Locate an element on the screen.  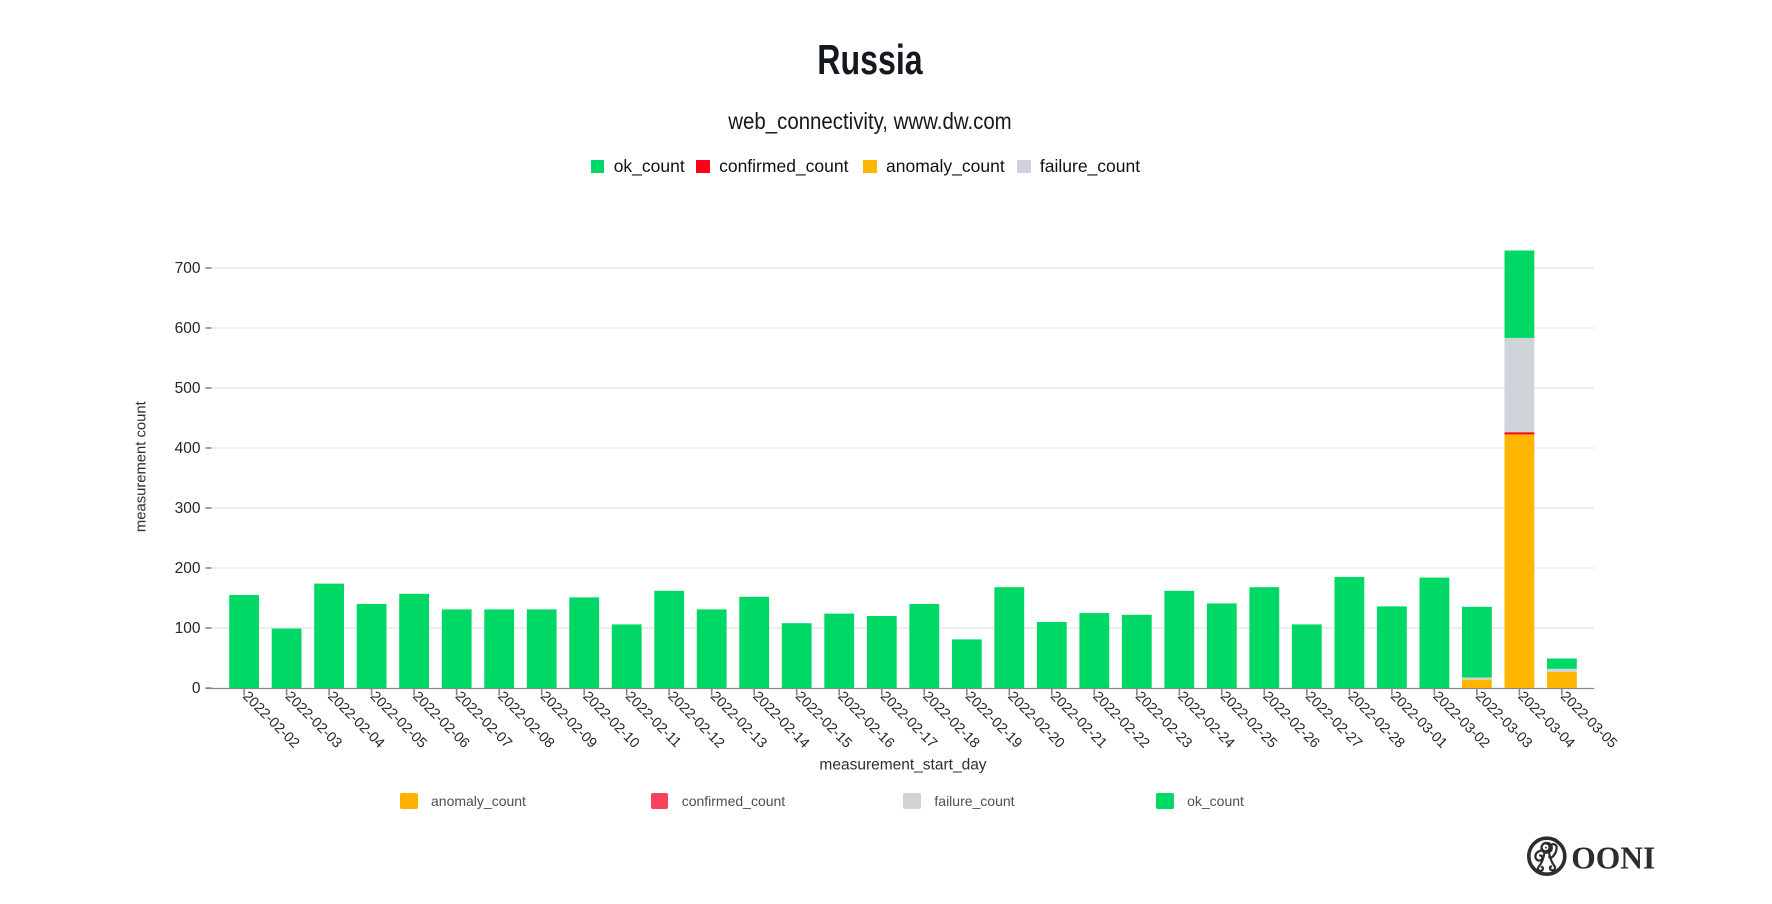
svg-text: measurement count is located at coordinates (142, 466).